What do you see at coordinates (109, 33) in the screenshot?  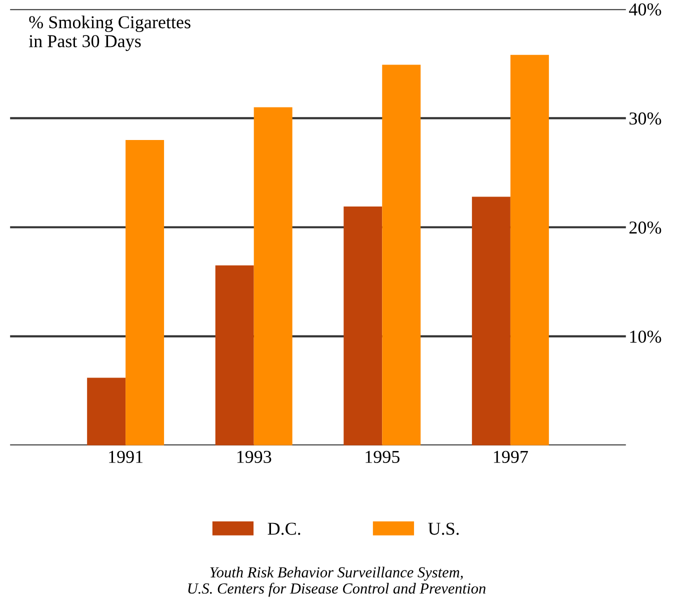 I see `text: % Smoking Cigarettes in Past 30 Days` at bounding box center [109, 33].